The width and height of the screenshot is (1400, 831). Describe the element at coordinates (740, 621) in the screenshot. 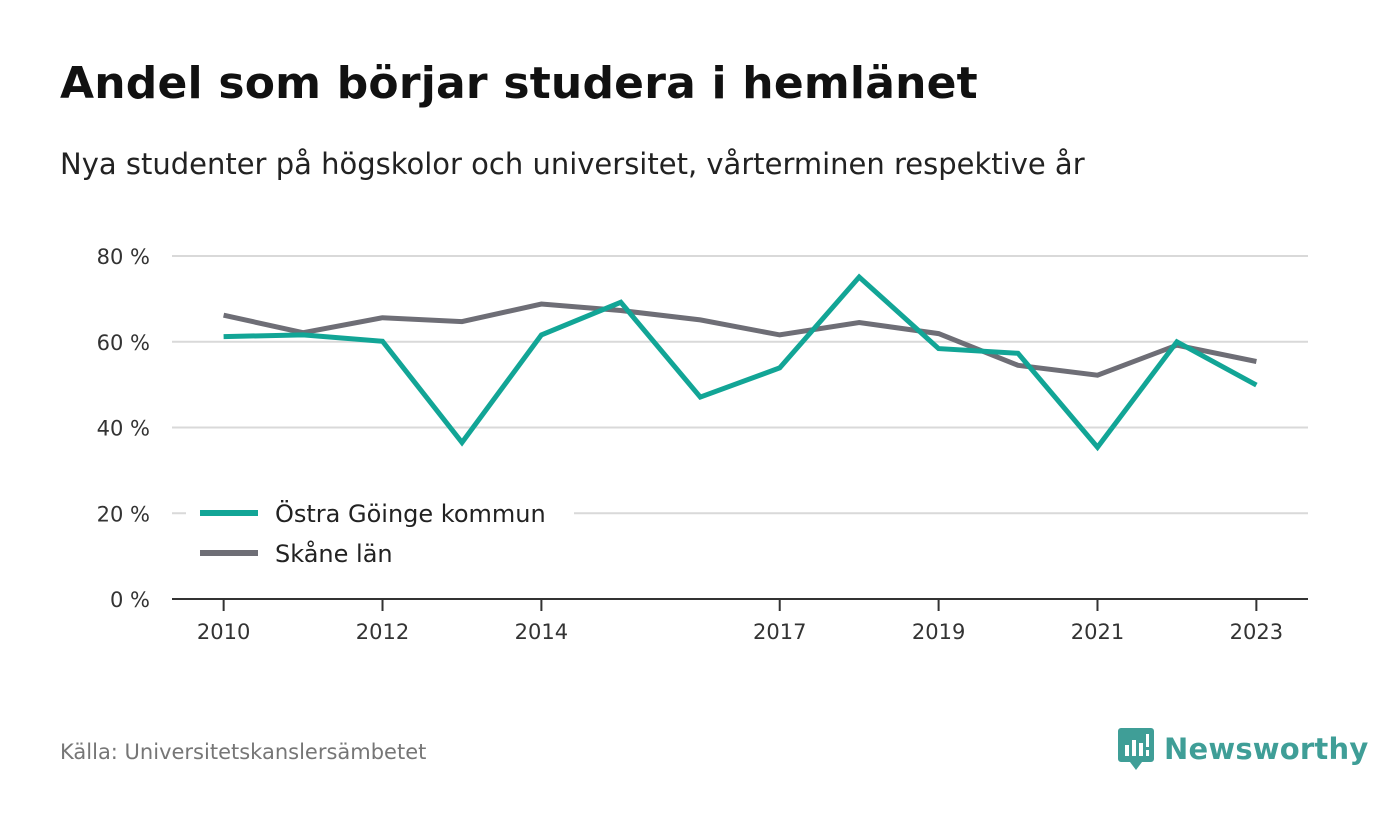

I see `x-axis: 2010 2012 2014 2017 2019 2021 2023` at that location.